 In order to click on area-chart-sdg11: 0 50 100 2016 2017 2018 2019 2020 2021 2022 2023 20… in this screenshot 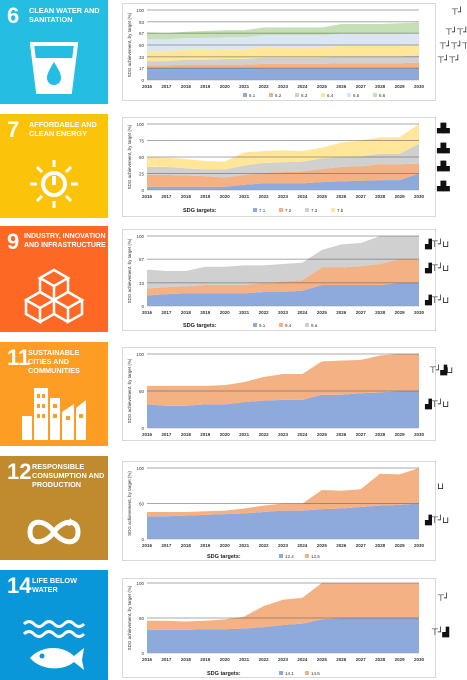, I will do `click(276, 394)`.